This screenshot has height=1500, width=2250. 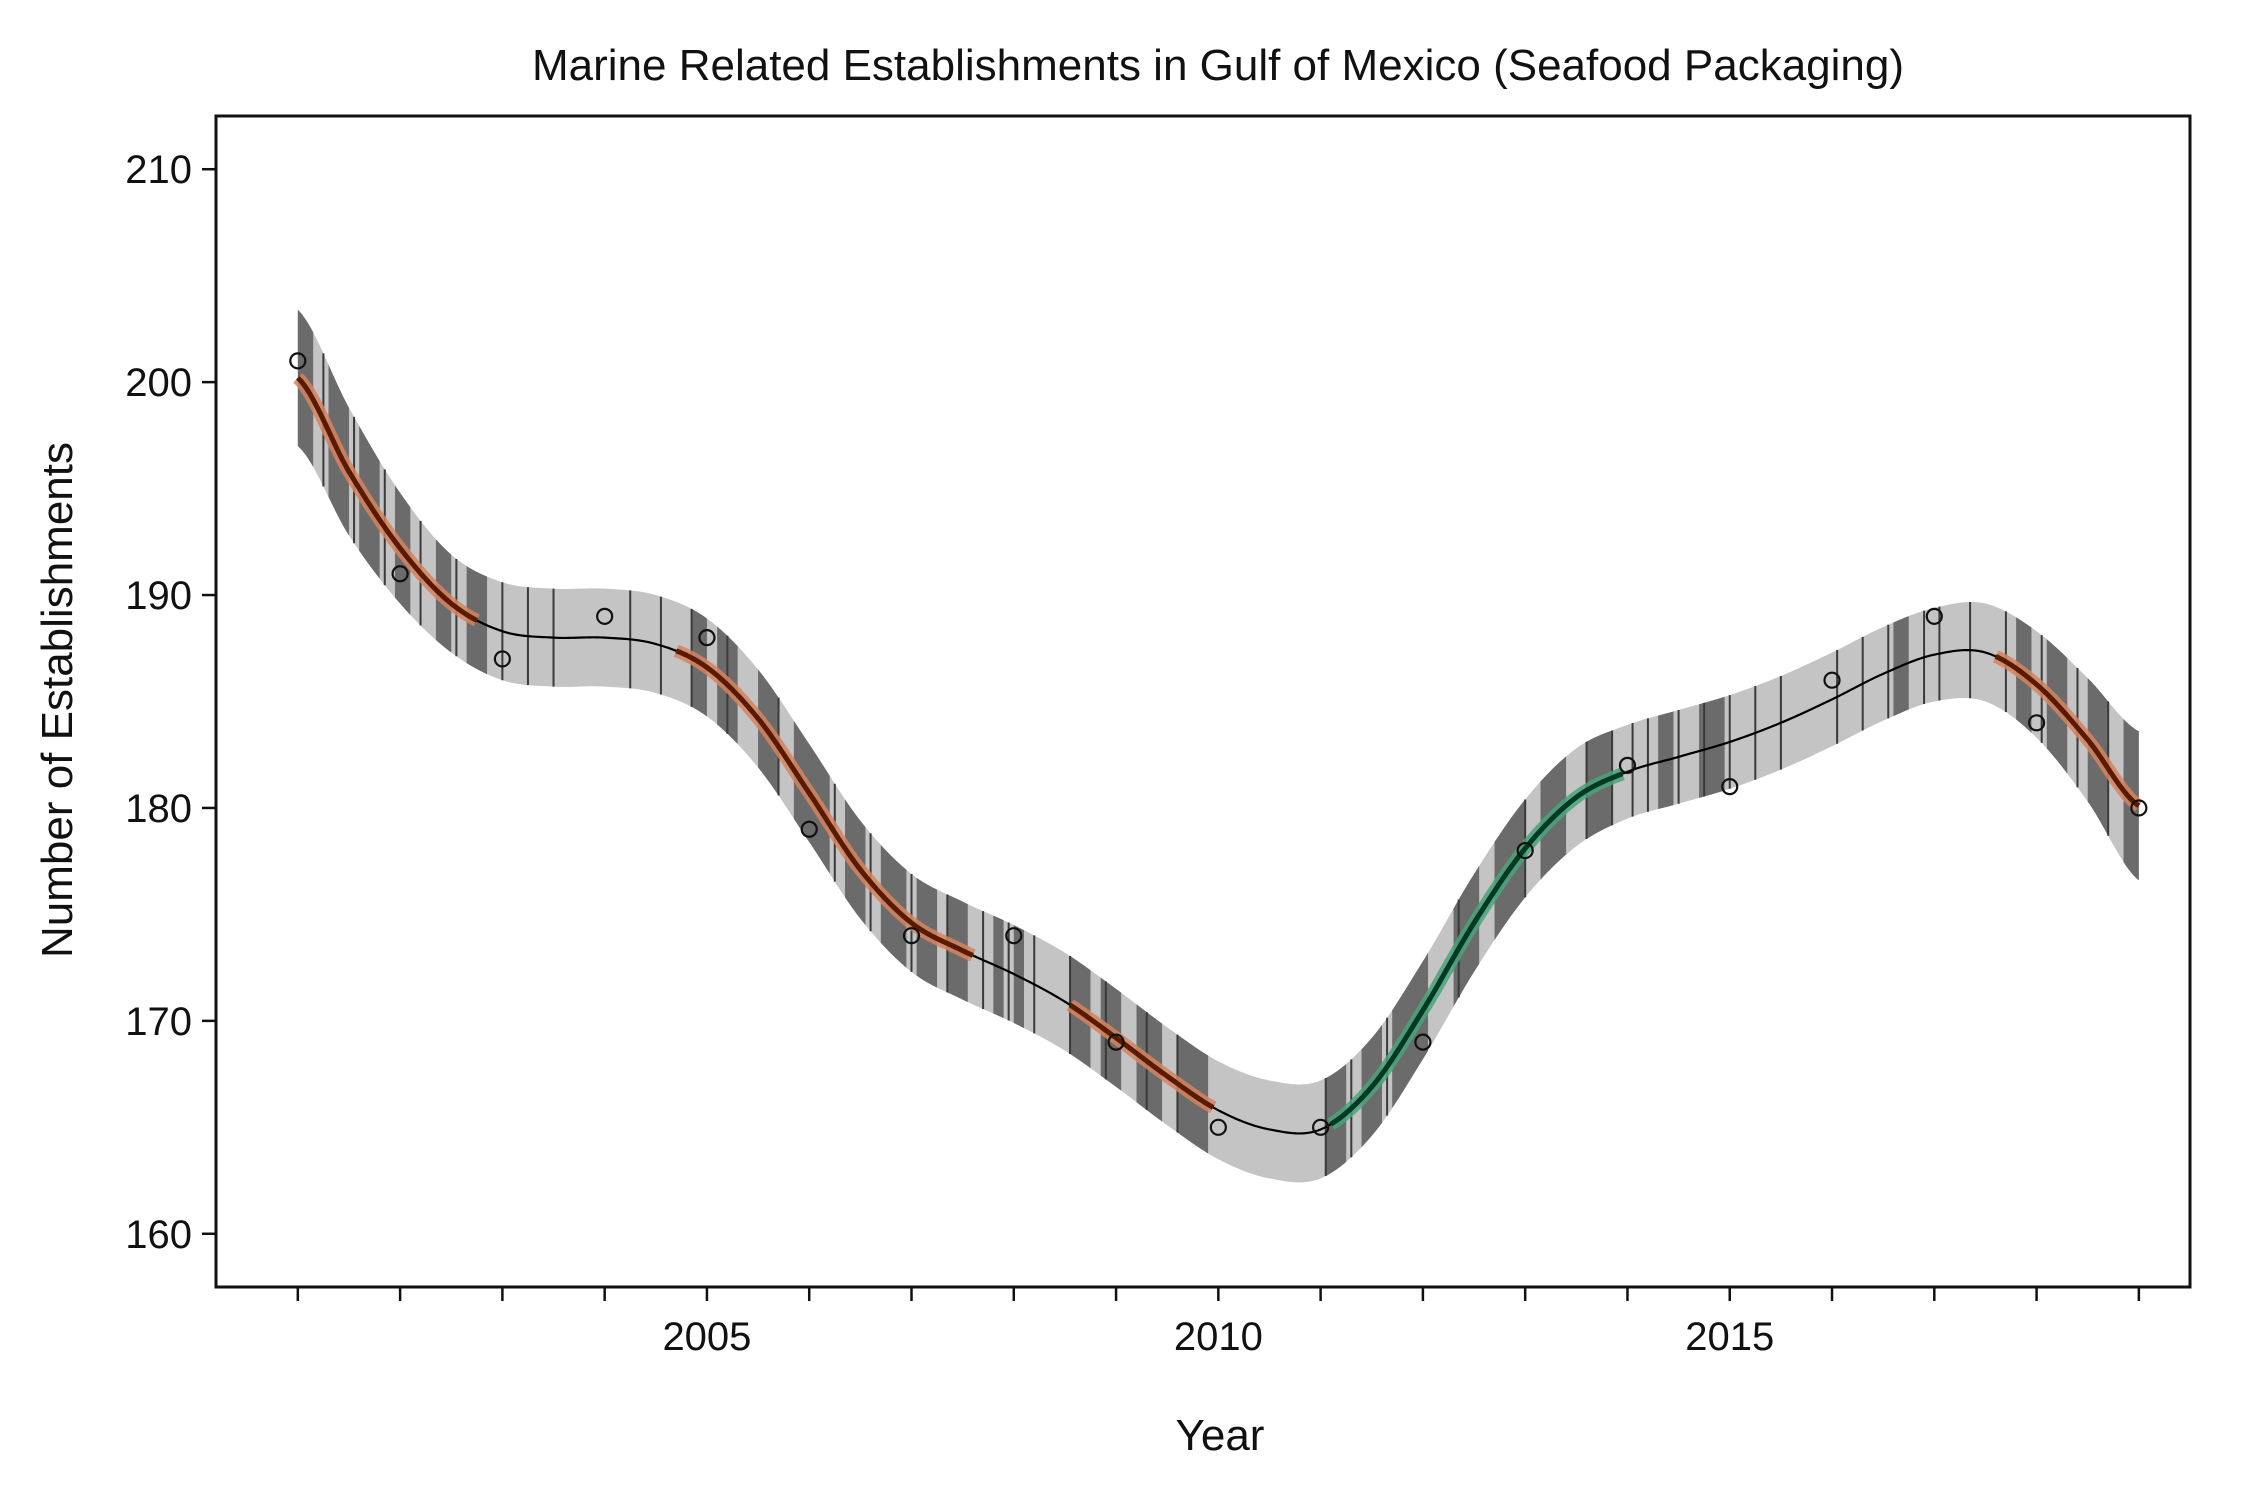 I want to click on x-axis-label: Year, so click(x=1220, y=1435).